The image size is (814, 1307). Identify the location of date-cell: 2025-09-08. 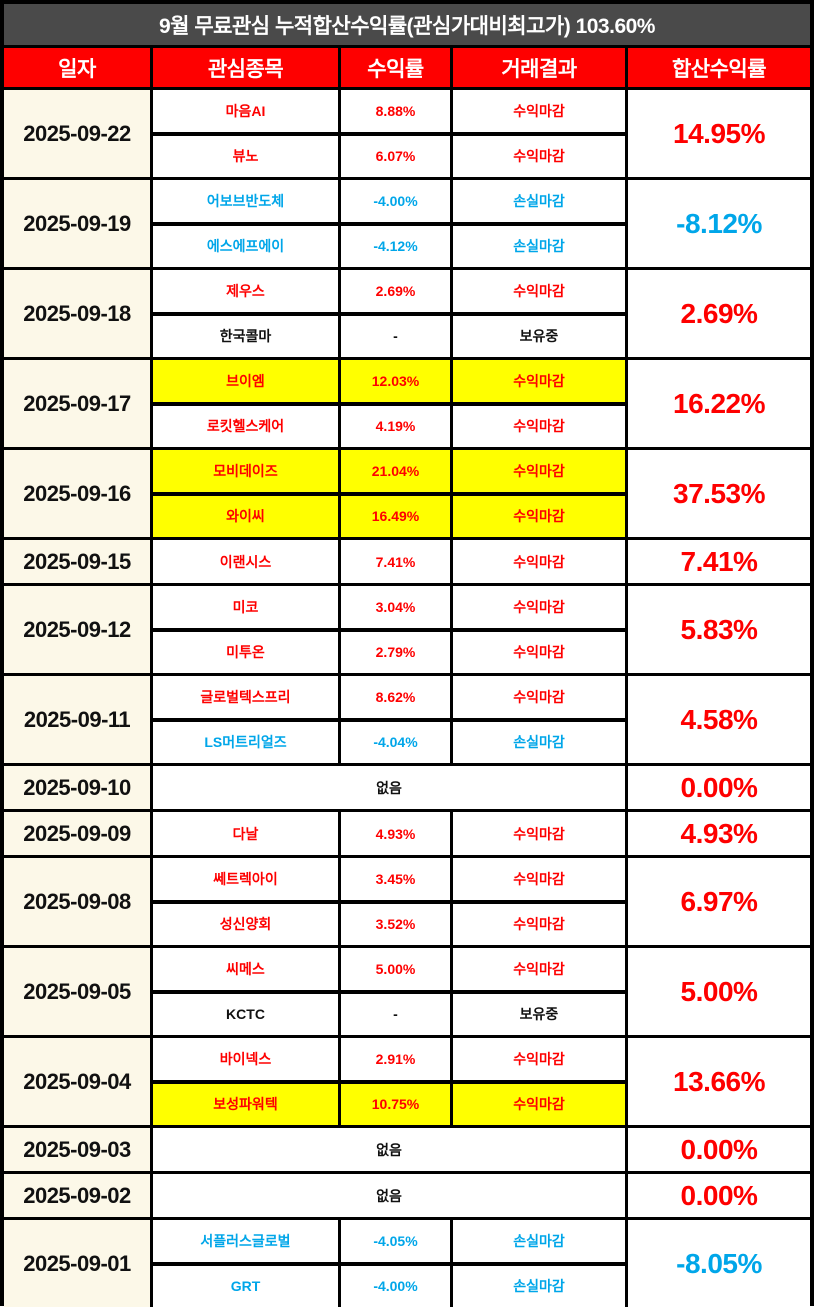
(77, 901).